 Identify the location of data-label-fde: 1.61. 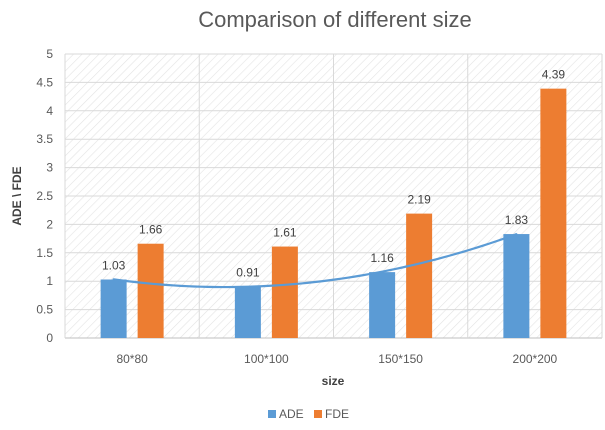
(285, 233).